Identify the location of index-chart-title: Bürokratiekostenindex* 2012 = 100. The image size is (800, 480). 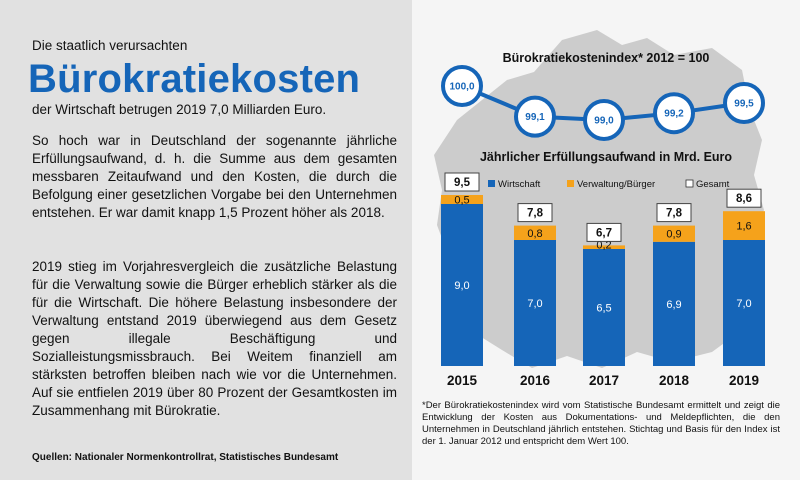
(606, 58).